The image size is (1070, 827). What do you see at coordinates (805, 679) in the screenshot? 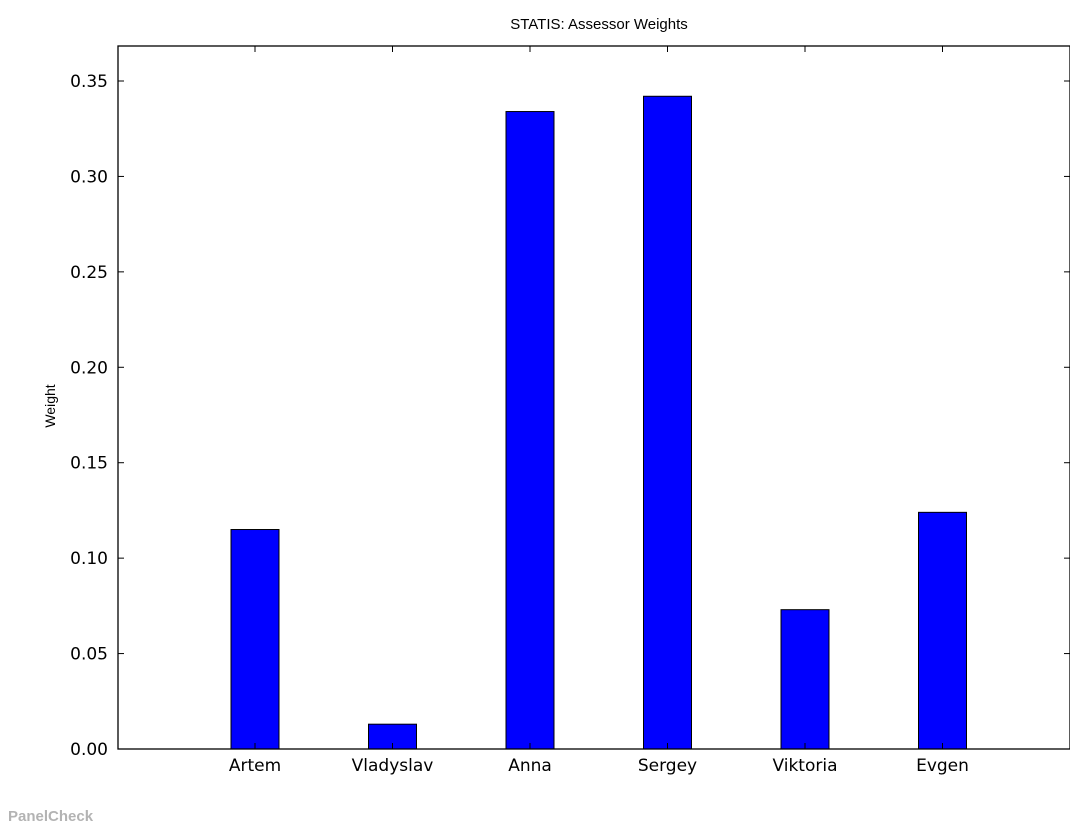
I see `bar-viktoria` at bounding box center [805, 679].